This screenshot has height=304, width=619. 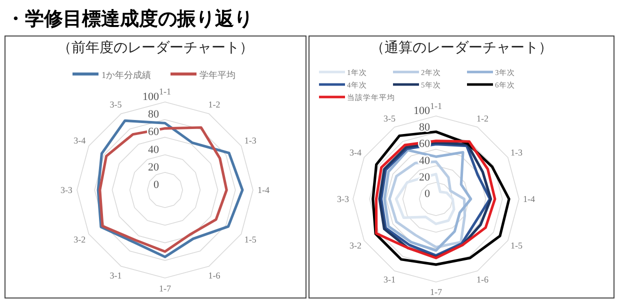 I want to click on chart-subtitle: （前年度のレーダーチャート）, so click(x=156, y=48).